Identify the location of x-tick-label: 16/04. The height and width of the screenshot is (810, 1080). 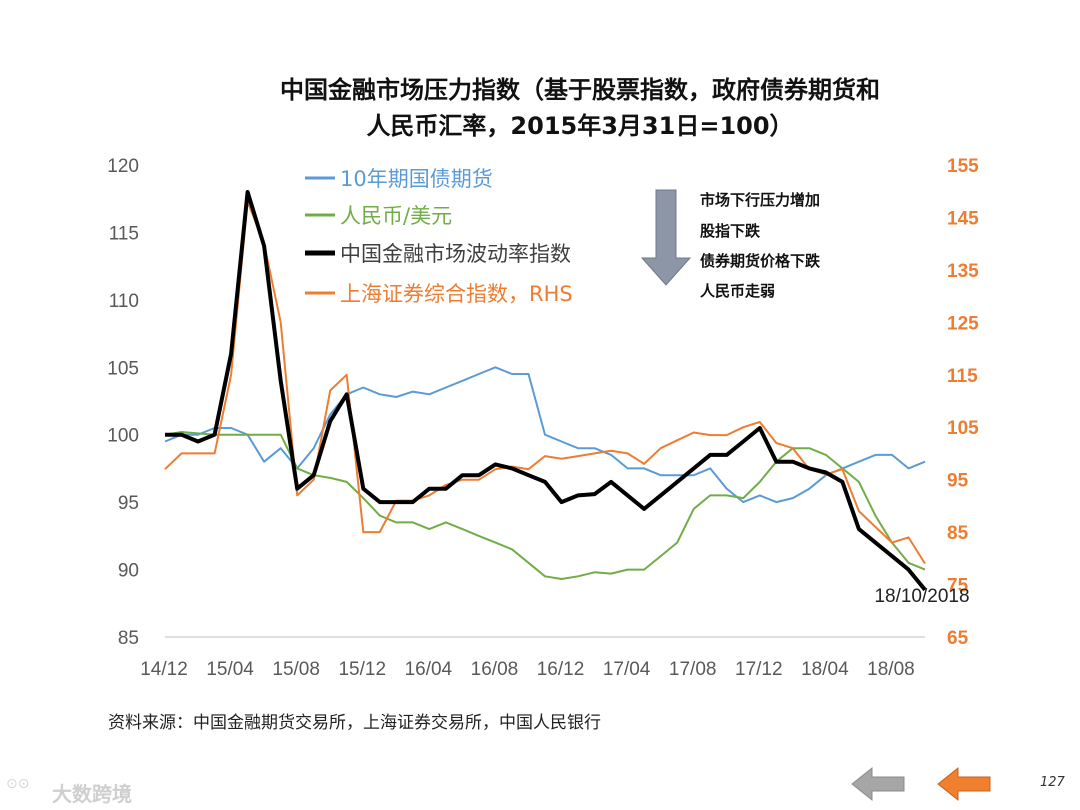
(429, 669).